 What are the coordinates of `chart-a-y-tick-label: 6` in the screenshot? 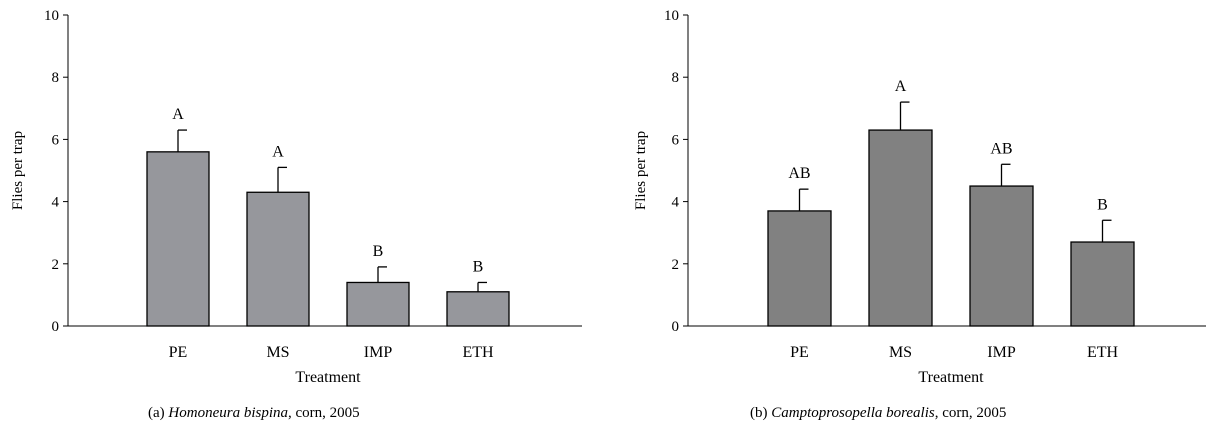 It's located at (56, 140).